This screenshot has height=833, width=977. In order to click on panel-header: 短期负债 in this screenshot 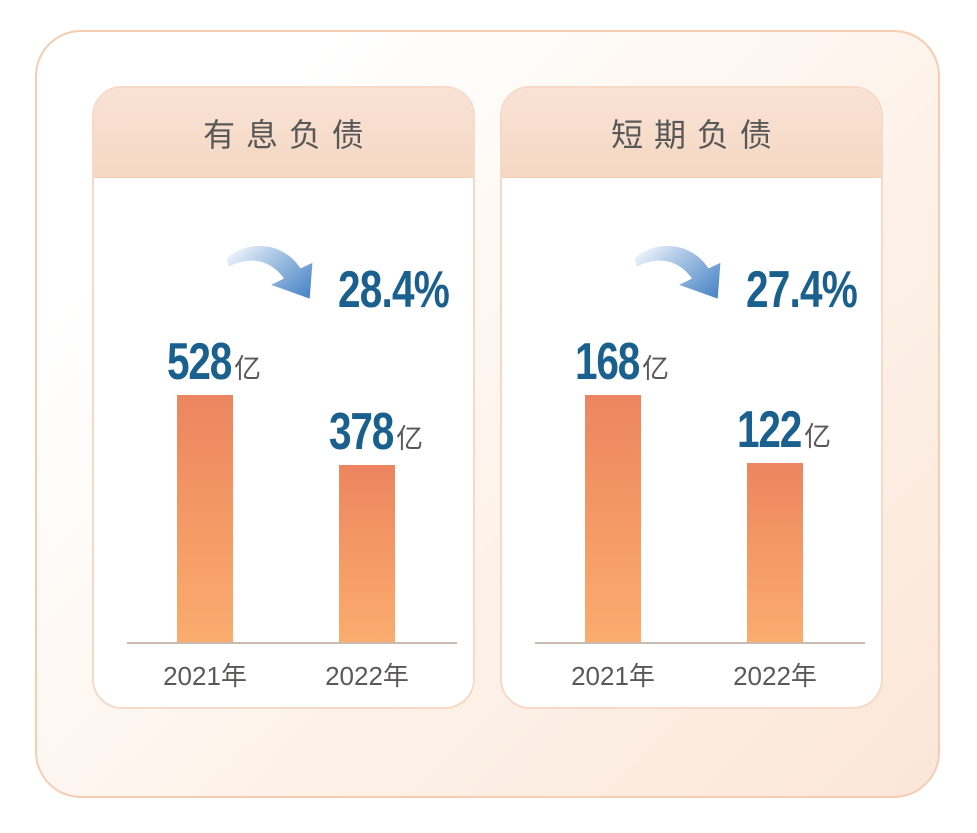, I will do `click(691, 133)`.